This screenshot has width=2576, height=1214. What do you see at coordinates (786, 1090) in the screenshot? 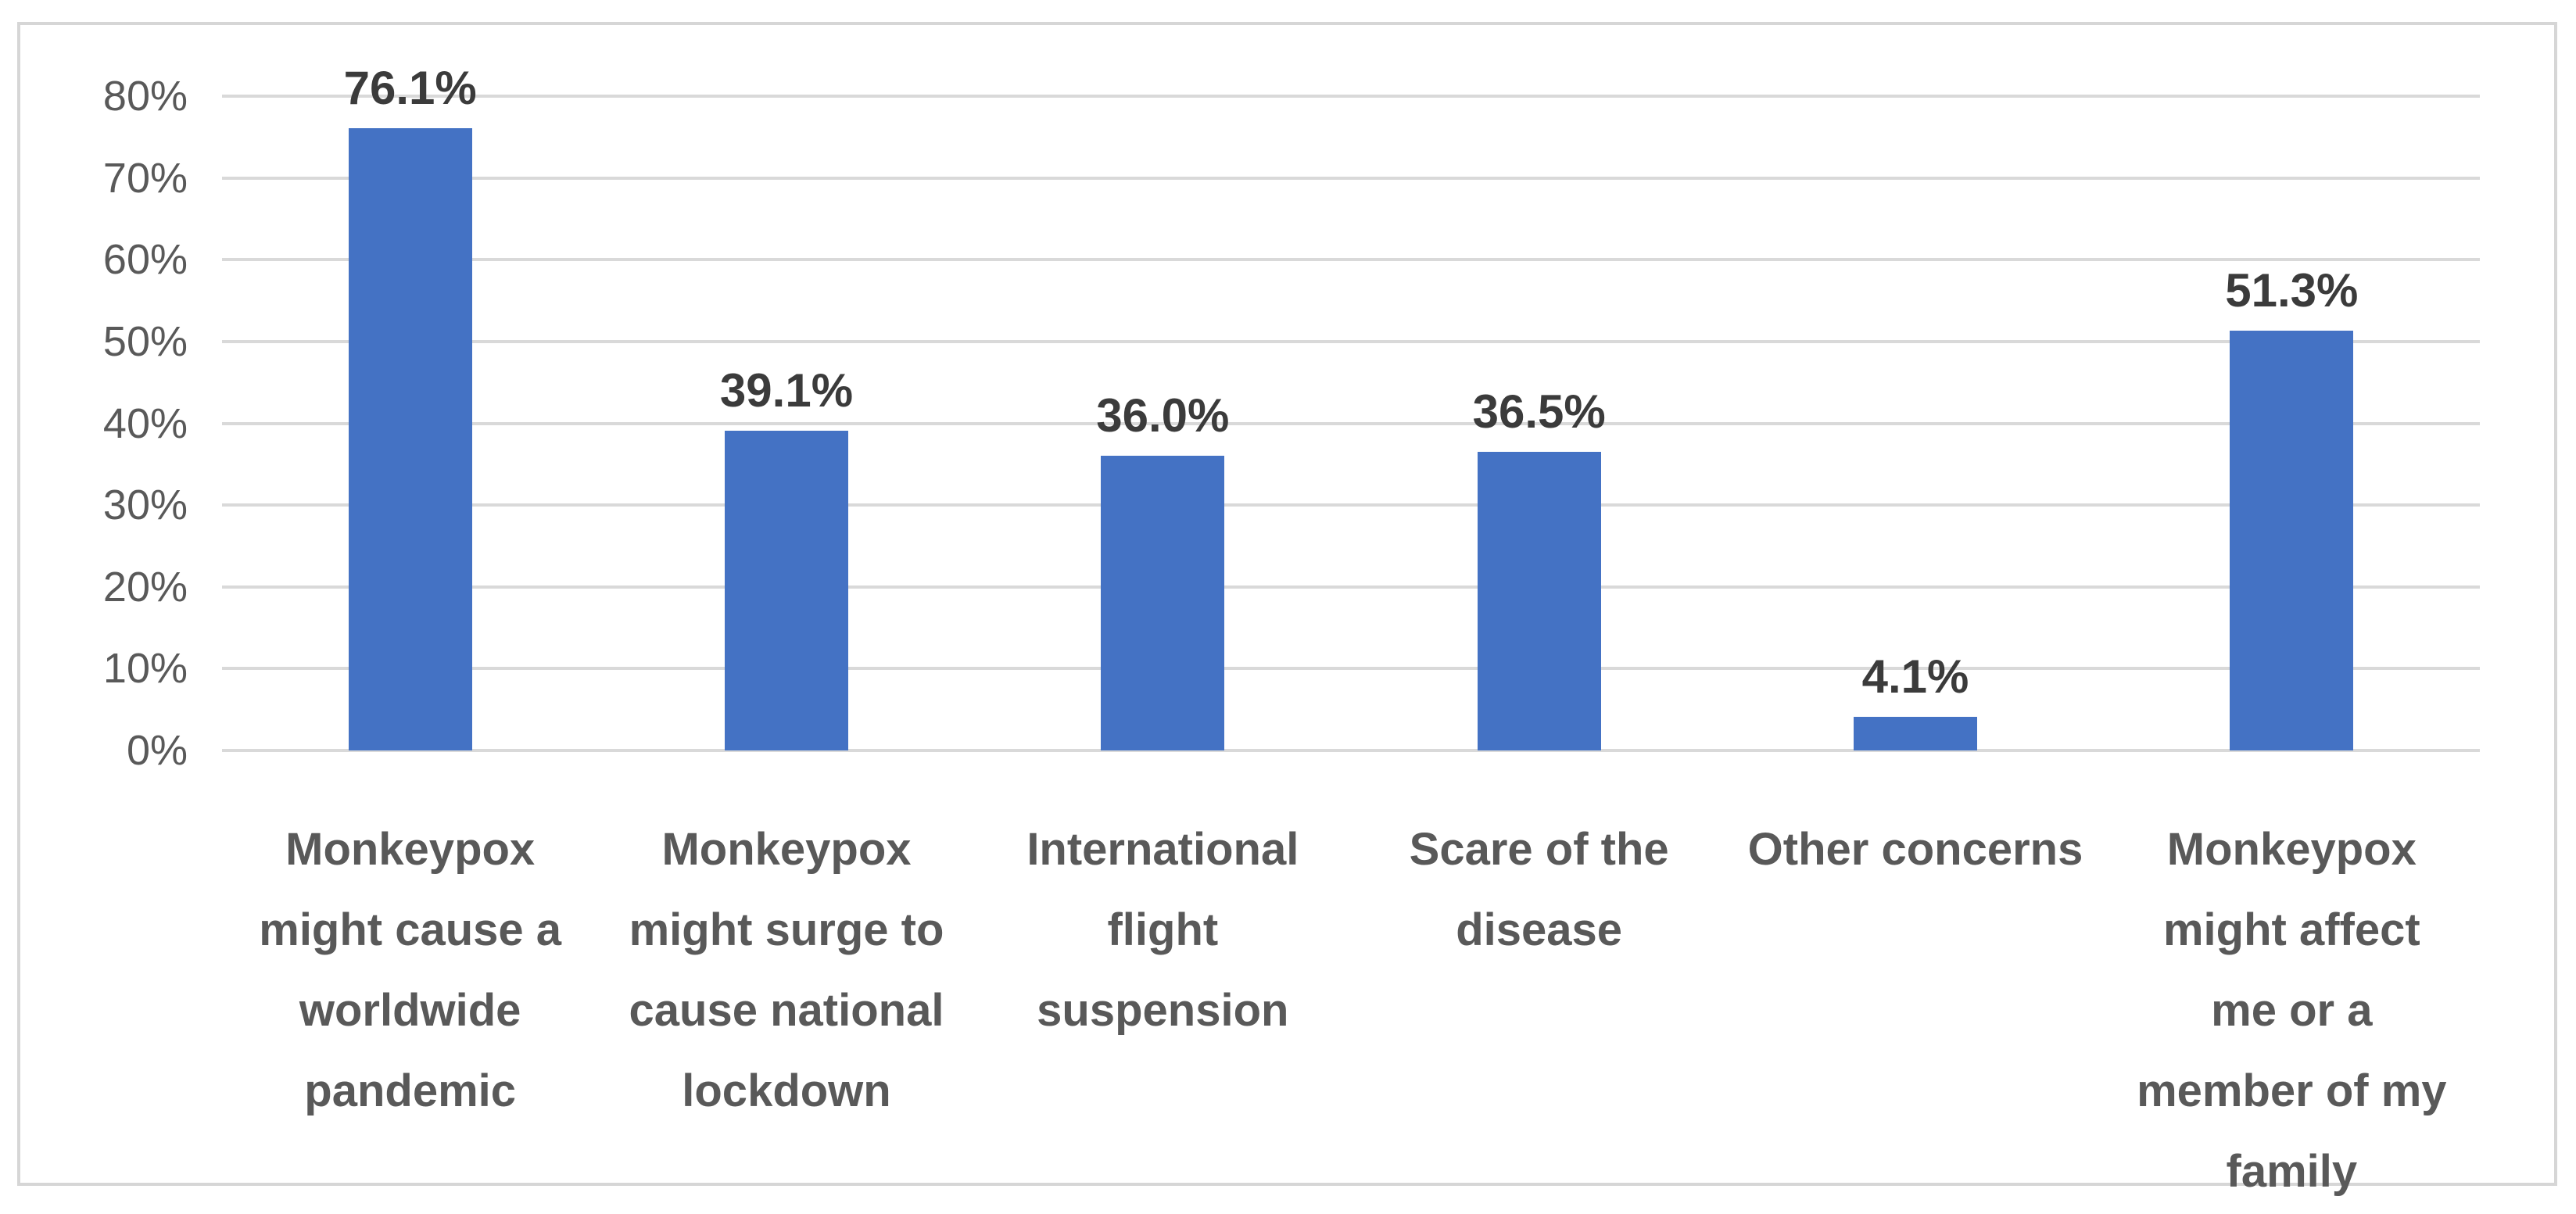
I see `category-label-line: lockdown` at bounding box center [786, 1090].